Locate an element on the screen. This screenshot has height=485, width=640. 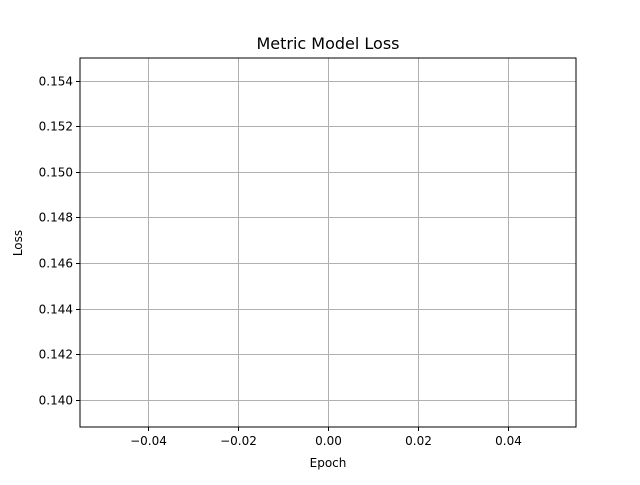
y-tick-label: 0.146 is located at coordinates (56, 264).